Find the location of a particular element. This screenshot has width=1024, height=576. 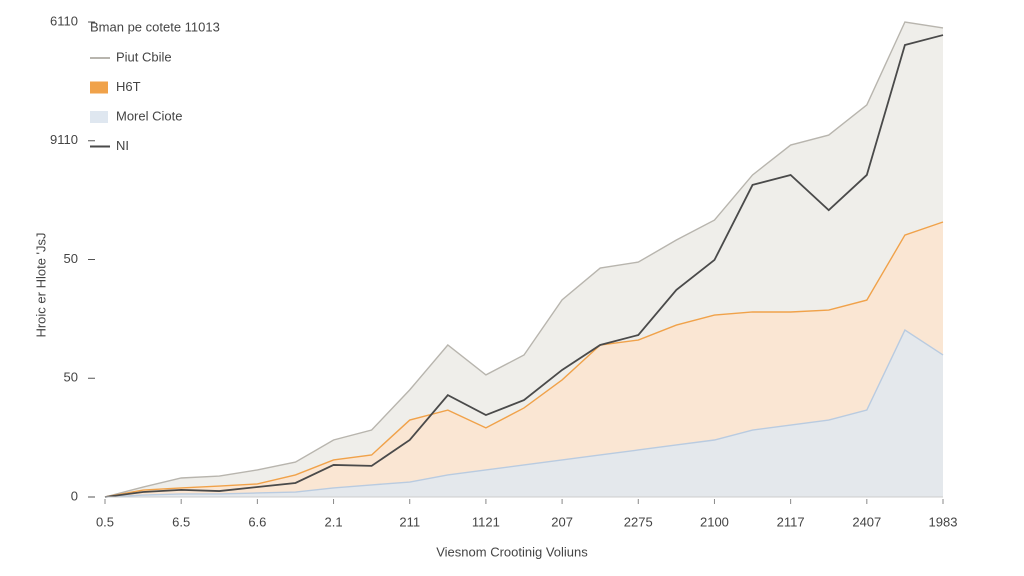

x-tick-label: 2117 is located at coordinates (791, 521).